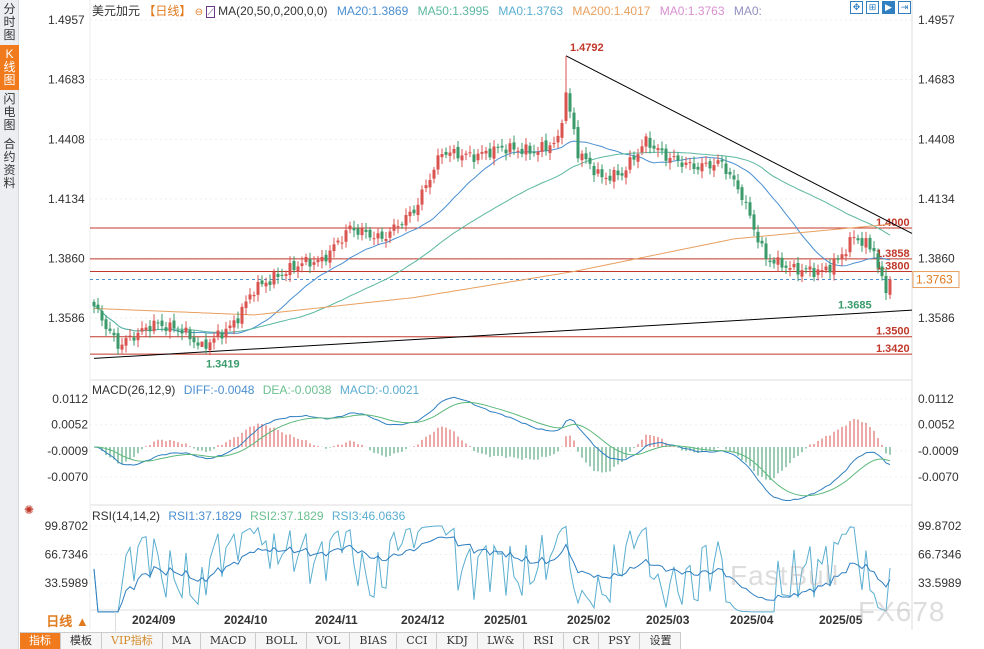 This screenshot has height=649, width=984. Describe the element at coordinates (582, 641) in the screenshot. I see `toolbar-12: CR` at that location.